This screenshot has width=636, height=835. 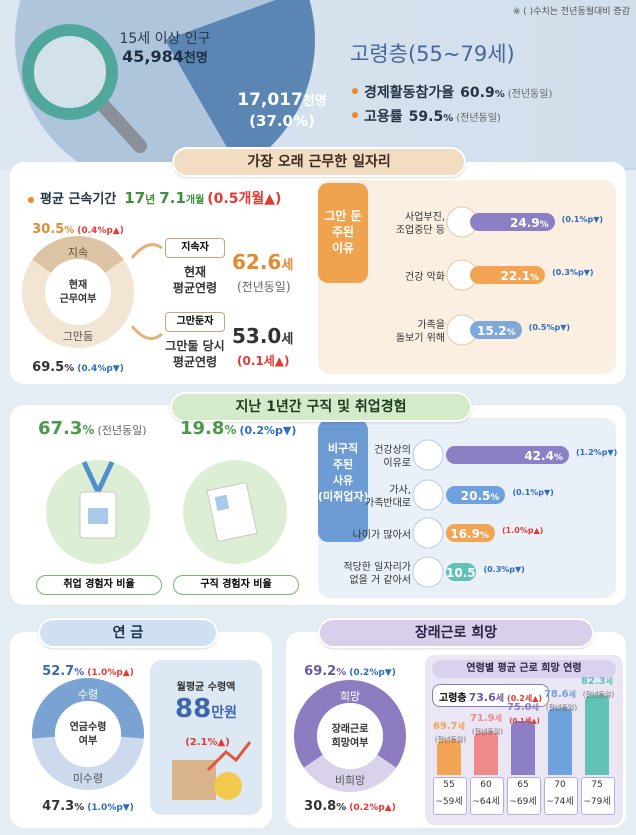 What do you see at coordinates (48, 229) in the screenshot?
I see `value: 30.5` at bounding box center [48, 229].